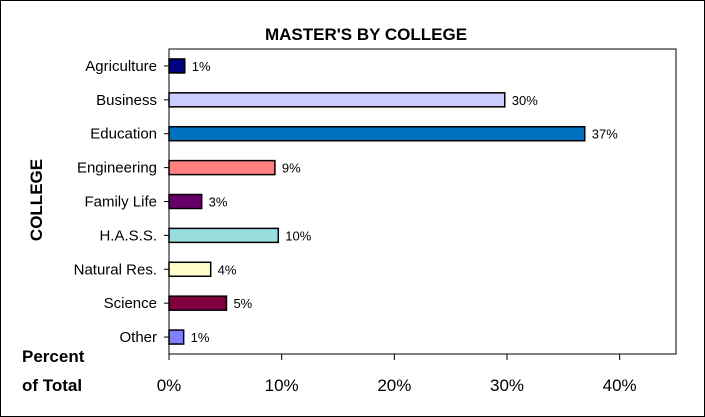 Image resolution: width=705 pixels, height=417 pixels. Describe the element at coordinates (53, 356) in the screenshot. I see `x-axis-title-line1: Percent` at that location.